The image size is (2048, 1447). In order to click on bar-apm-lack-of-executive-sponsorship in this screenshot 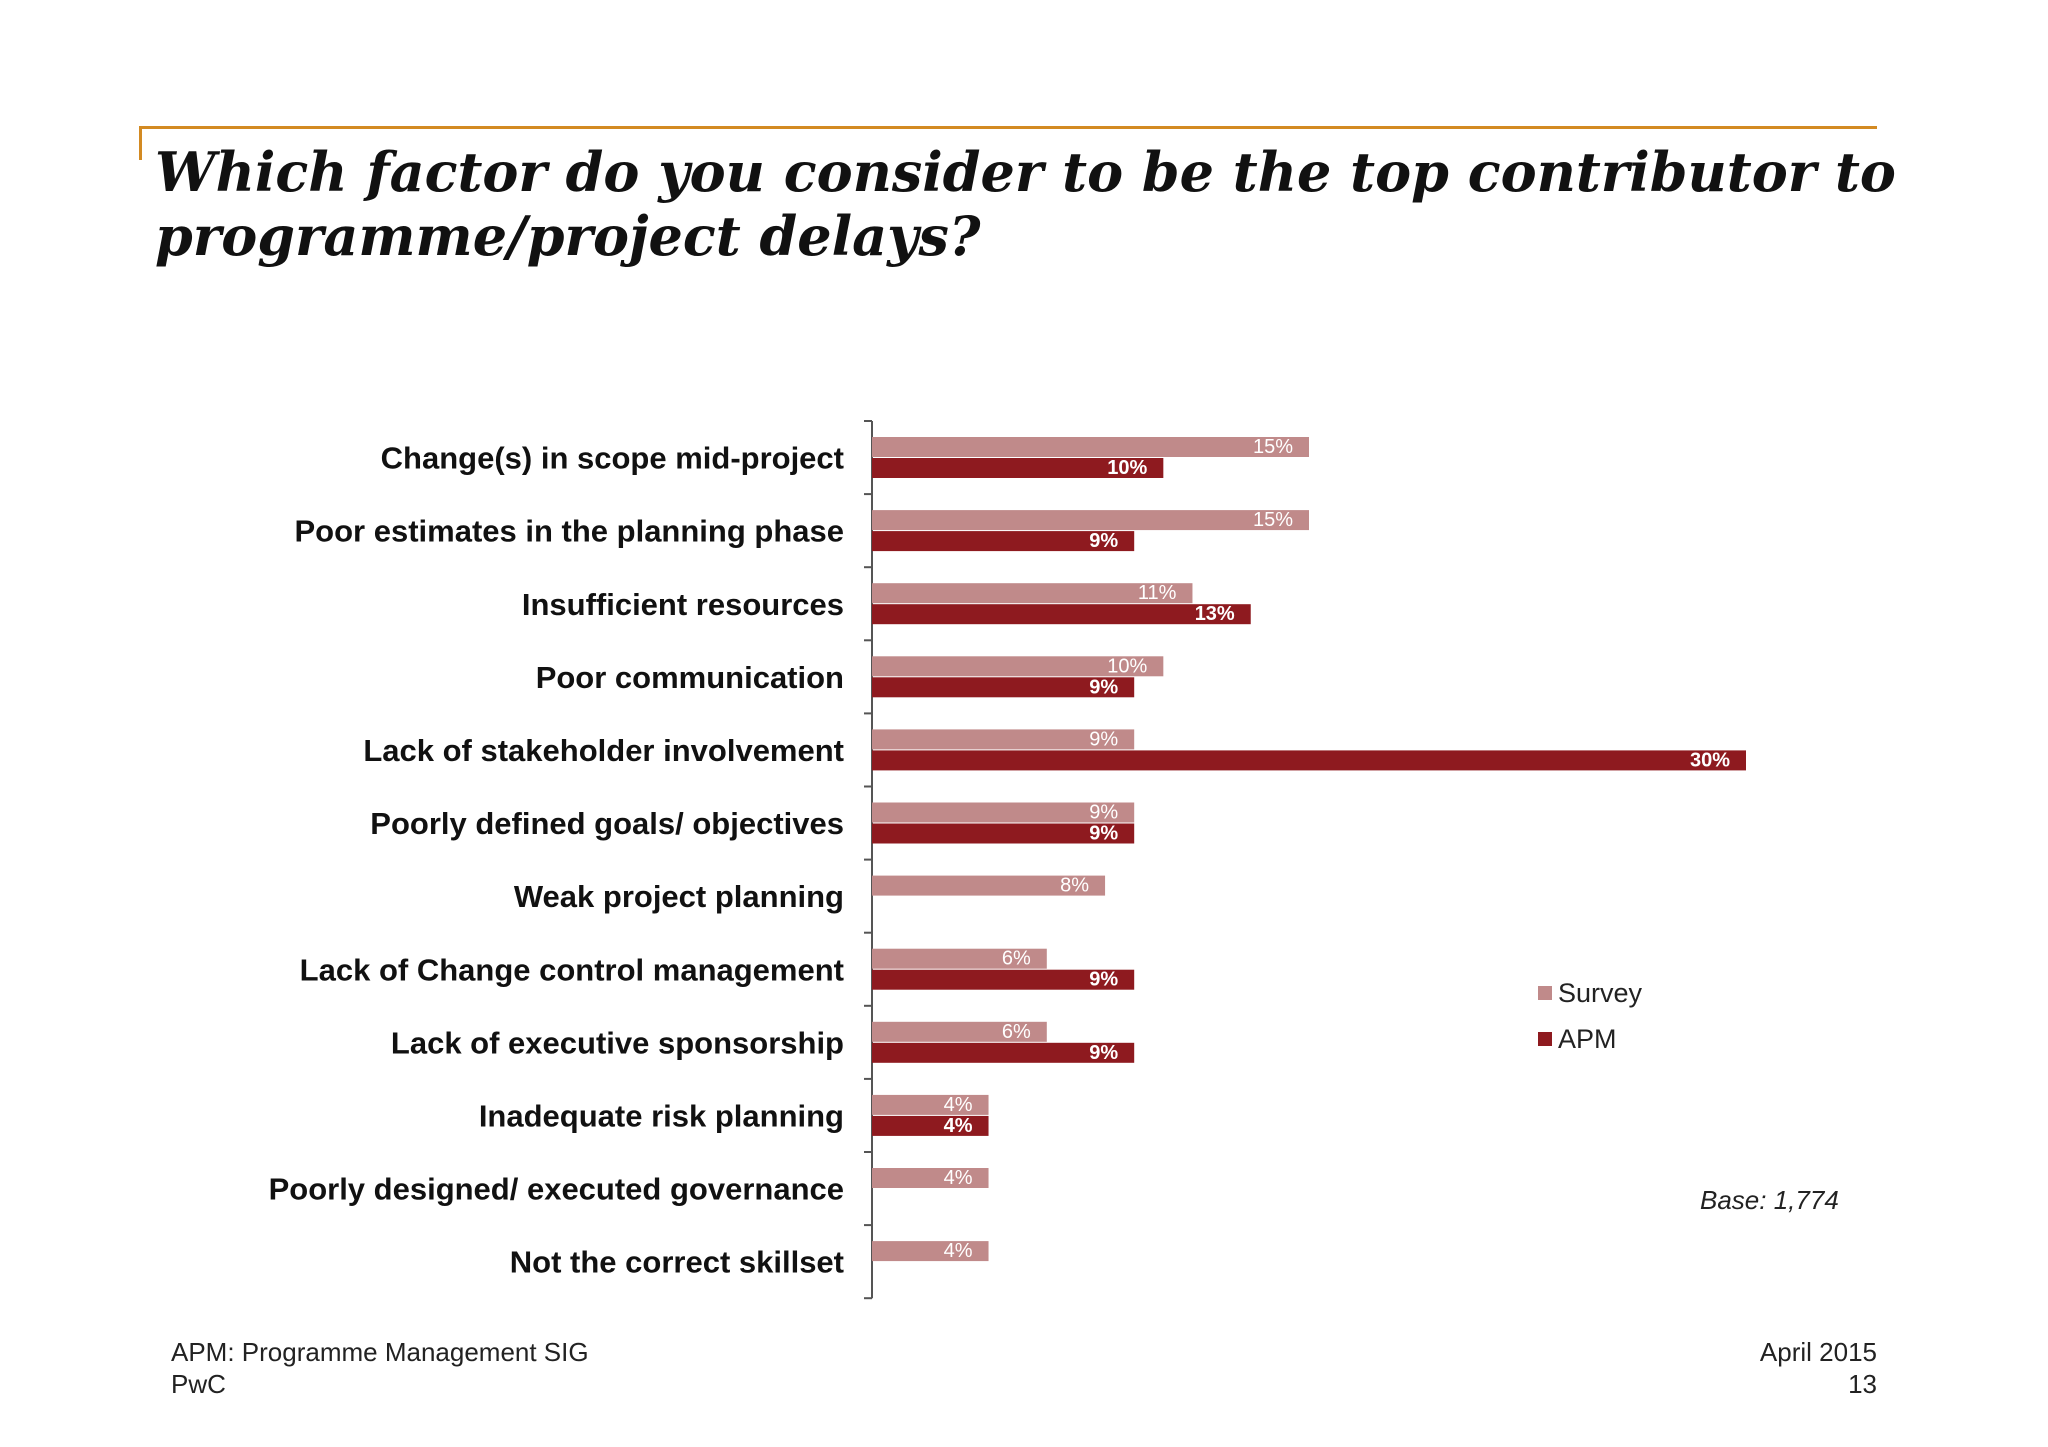, I will do `click(1003, 1052)`.